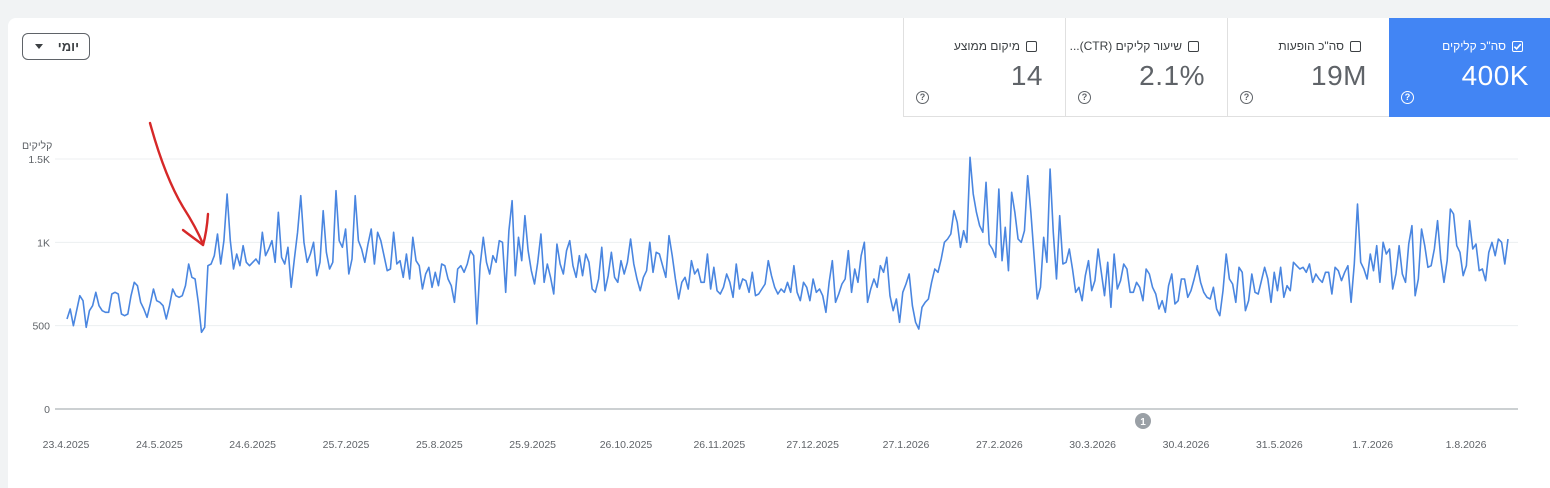 Image resolution: width=1550 pixels, height=488 pixels. What do you see at coordinates (719, 445) in the screenshot?
I see `x-tick-label: 26.11.2025` at bounding box center [719, 445].